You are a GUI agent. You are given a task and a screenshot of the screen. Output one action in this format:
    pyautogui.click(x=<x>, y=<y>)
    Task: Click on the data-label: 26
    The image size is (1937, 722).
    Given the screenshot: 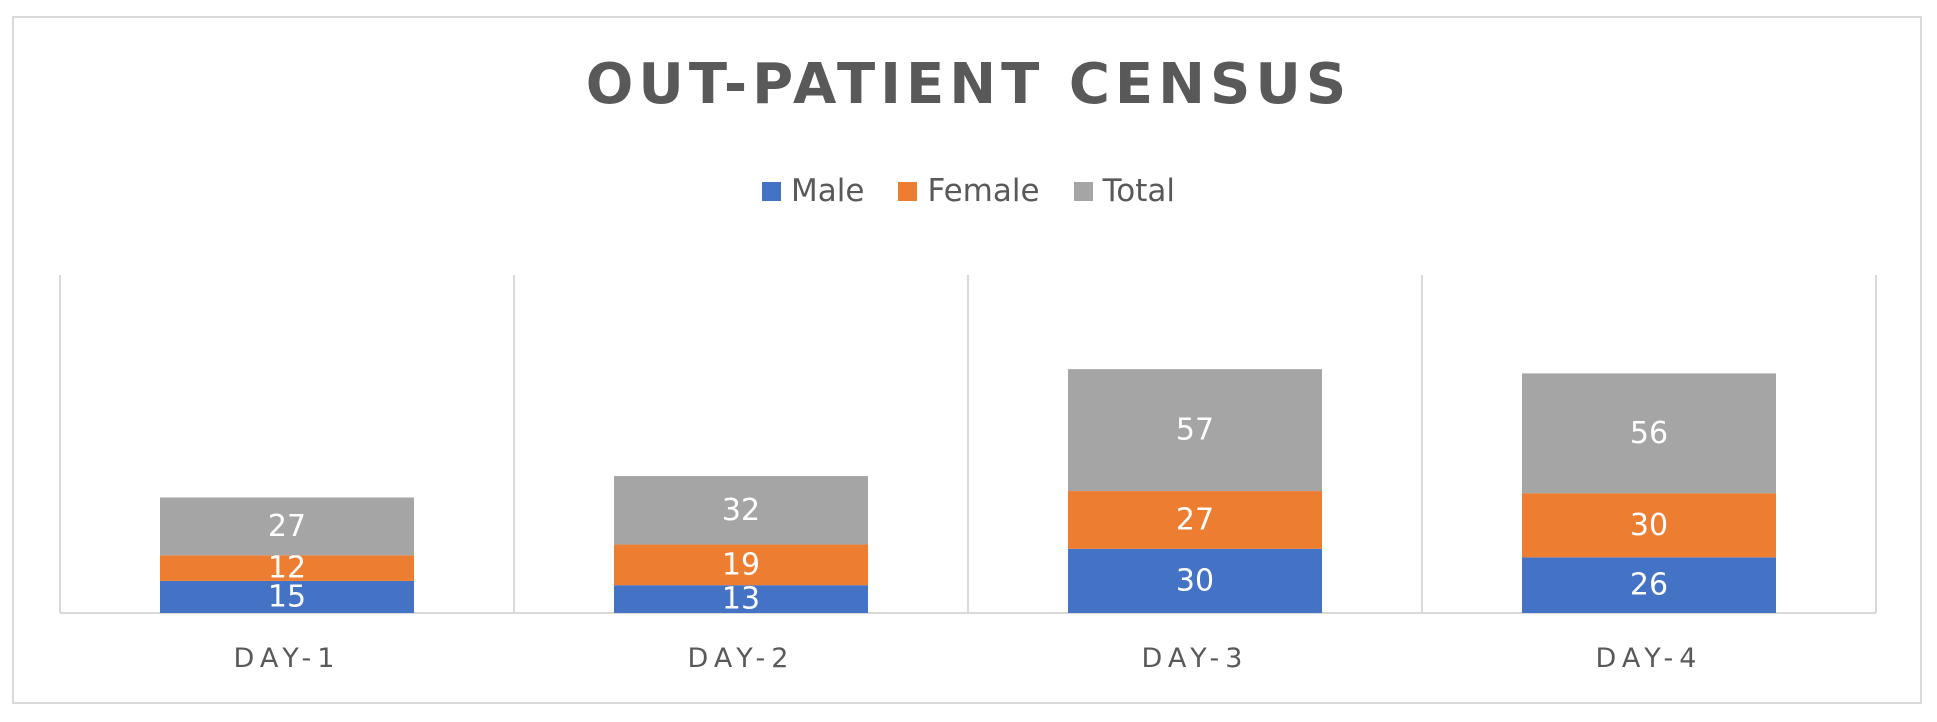 What is the action you would take?
    pyautogui.click(x=1649, y=585)
    